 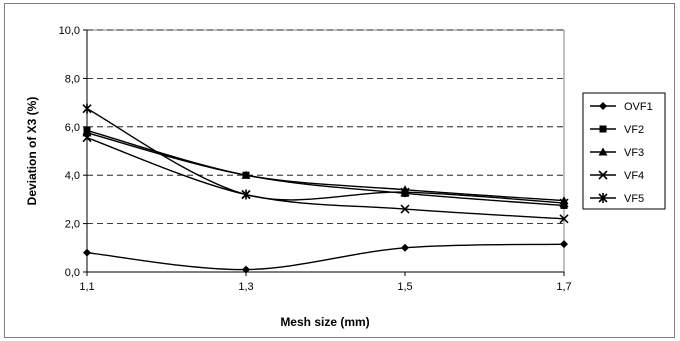 What do you see at coordinates (72, 176) in the screenshot?
I see `y-tick-label: 4,0` at bounding box center [72, 176].